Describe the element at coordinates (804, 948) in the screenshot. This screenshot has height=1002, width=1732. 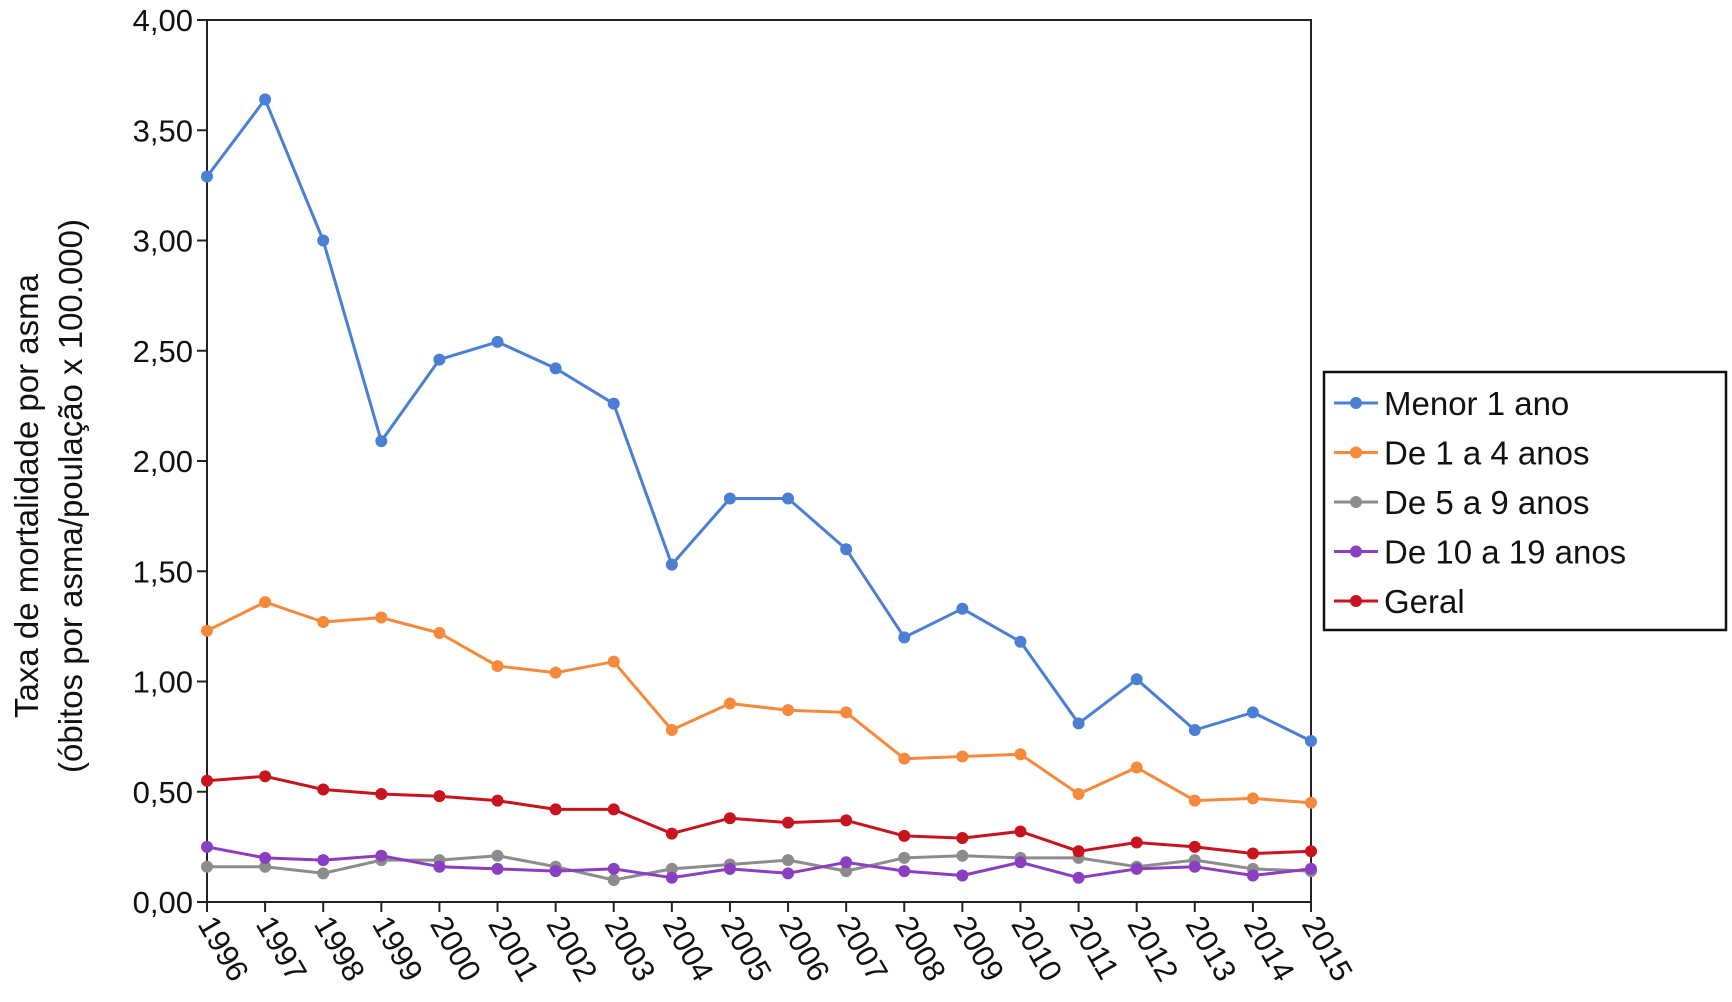
I see `x-tick-label: 2006` at that location.